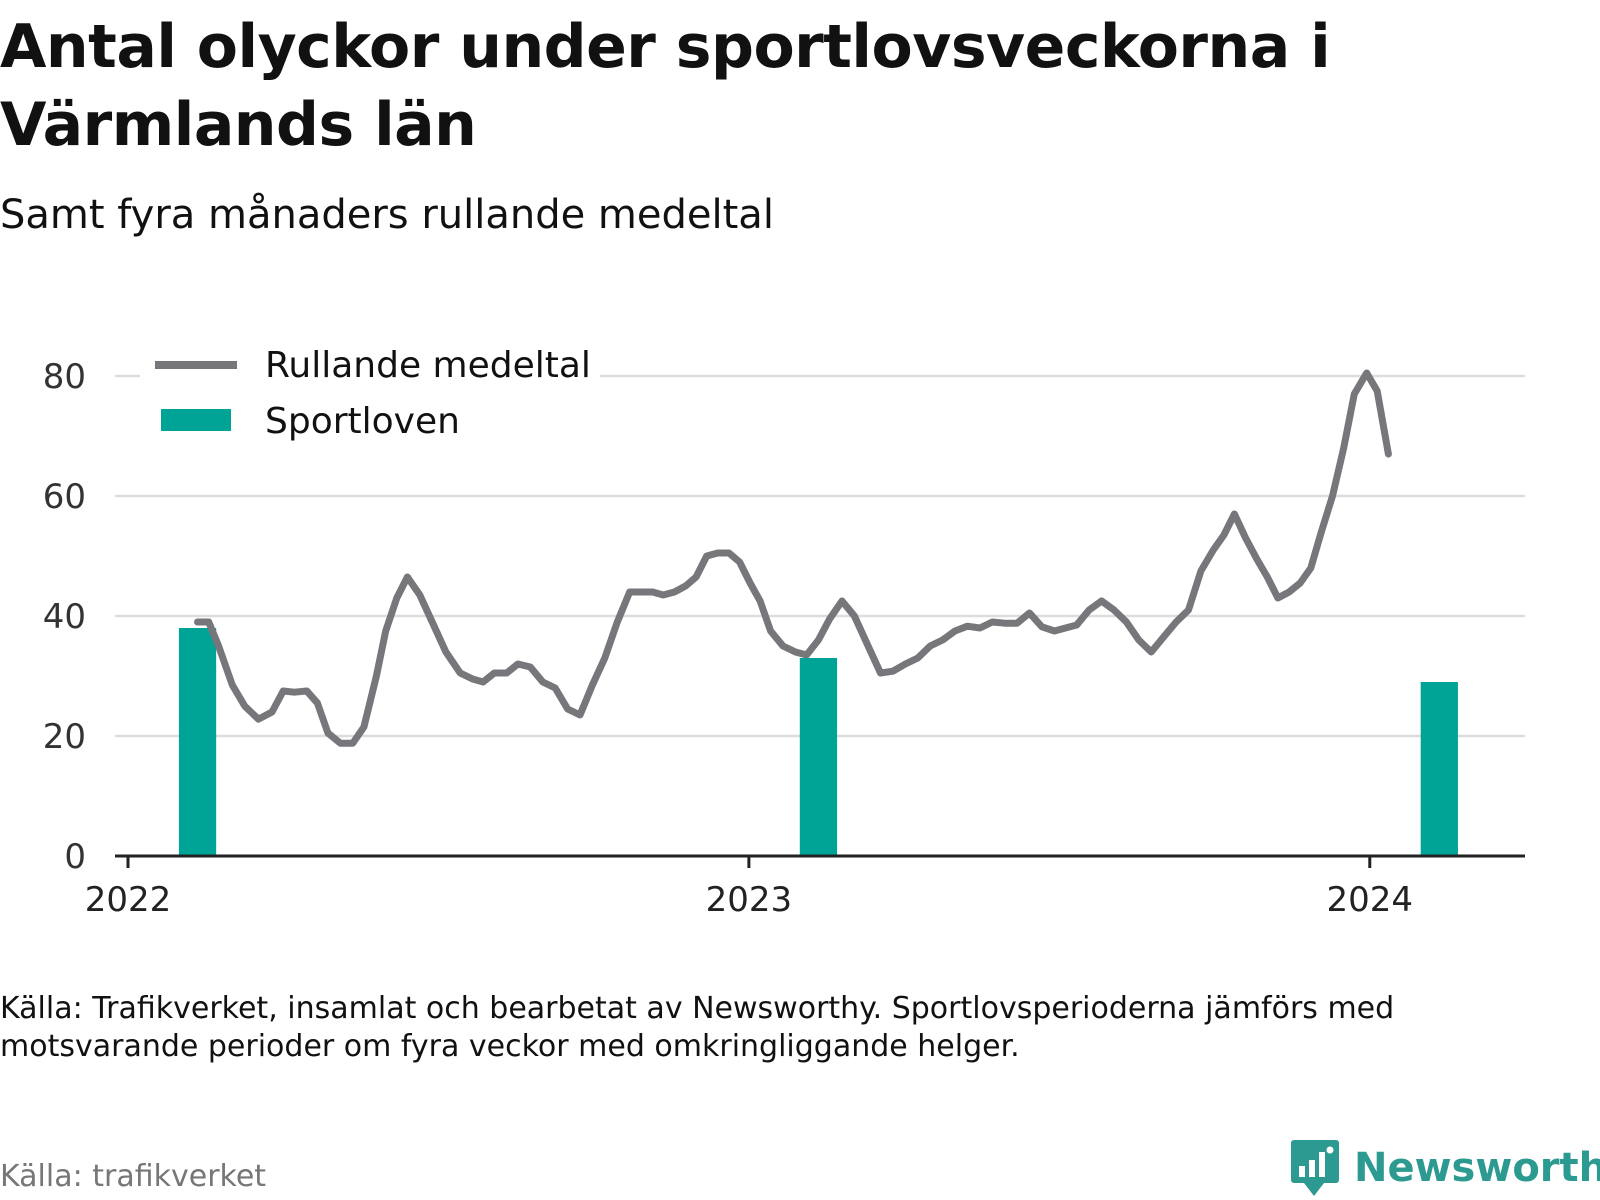 Image resolution: width=1600 pixels, height=1200 pixels. Describe the element at coordinates (428, 365) in the screenshot. I see `legend-label-line: Rullande medeltal` at that location.